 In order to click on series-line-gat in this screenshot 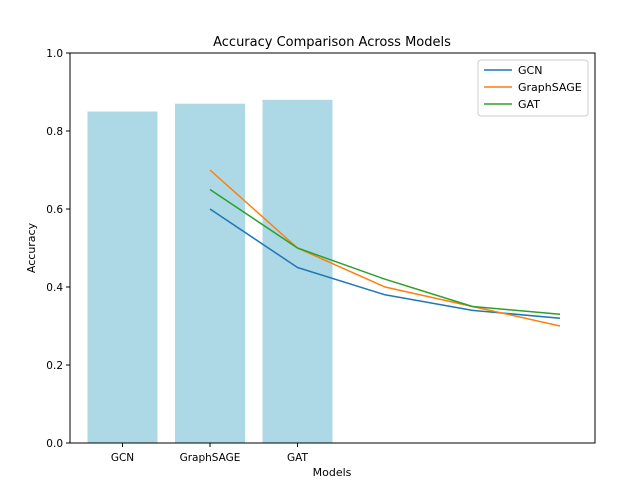, I will do `click(385, 252)`.